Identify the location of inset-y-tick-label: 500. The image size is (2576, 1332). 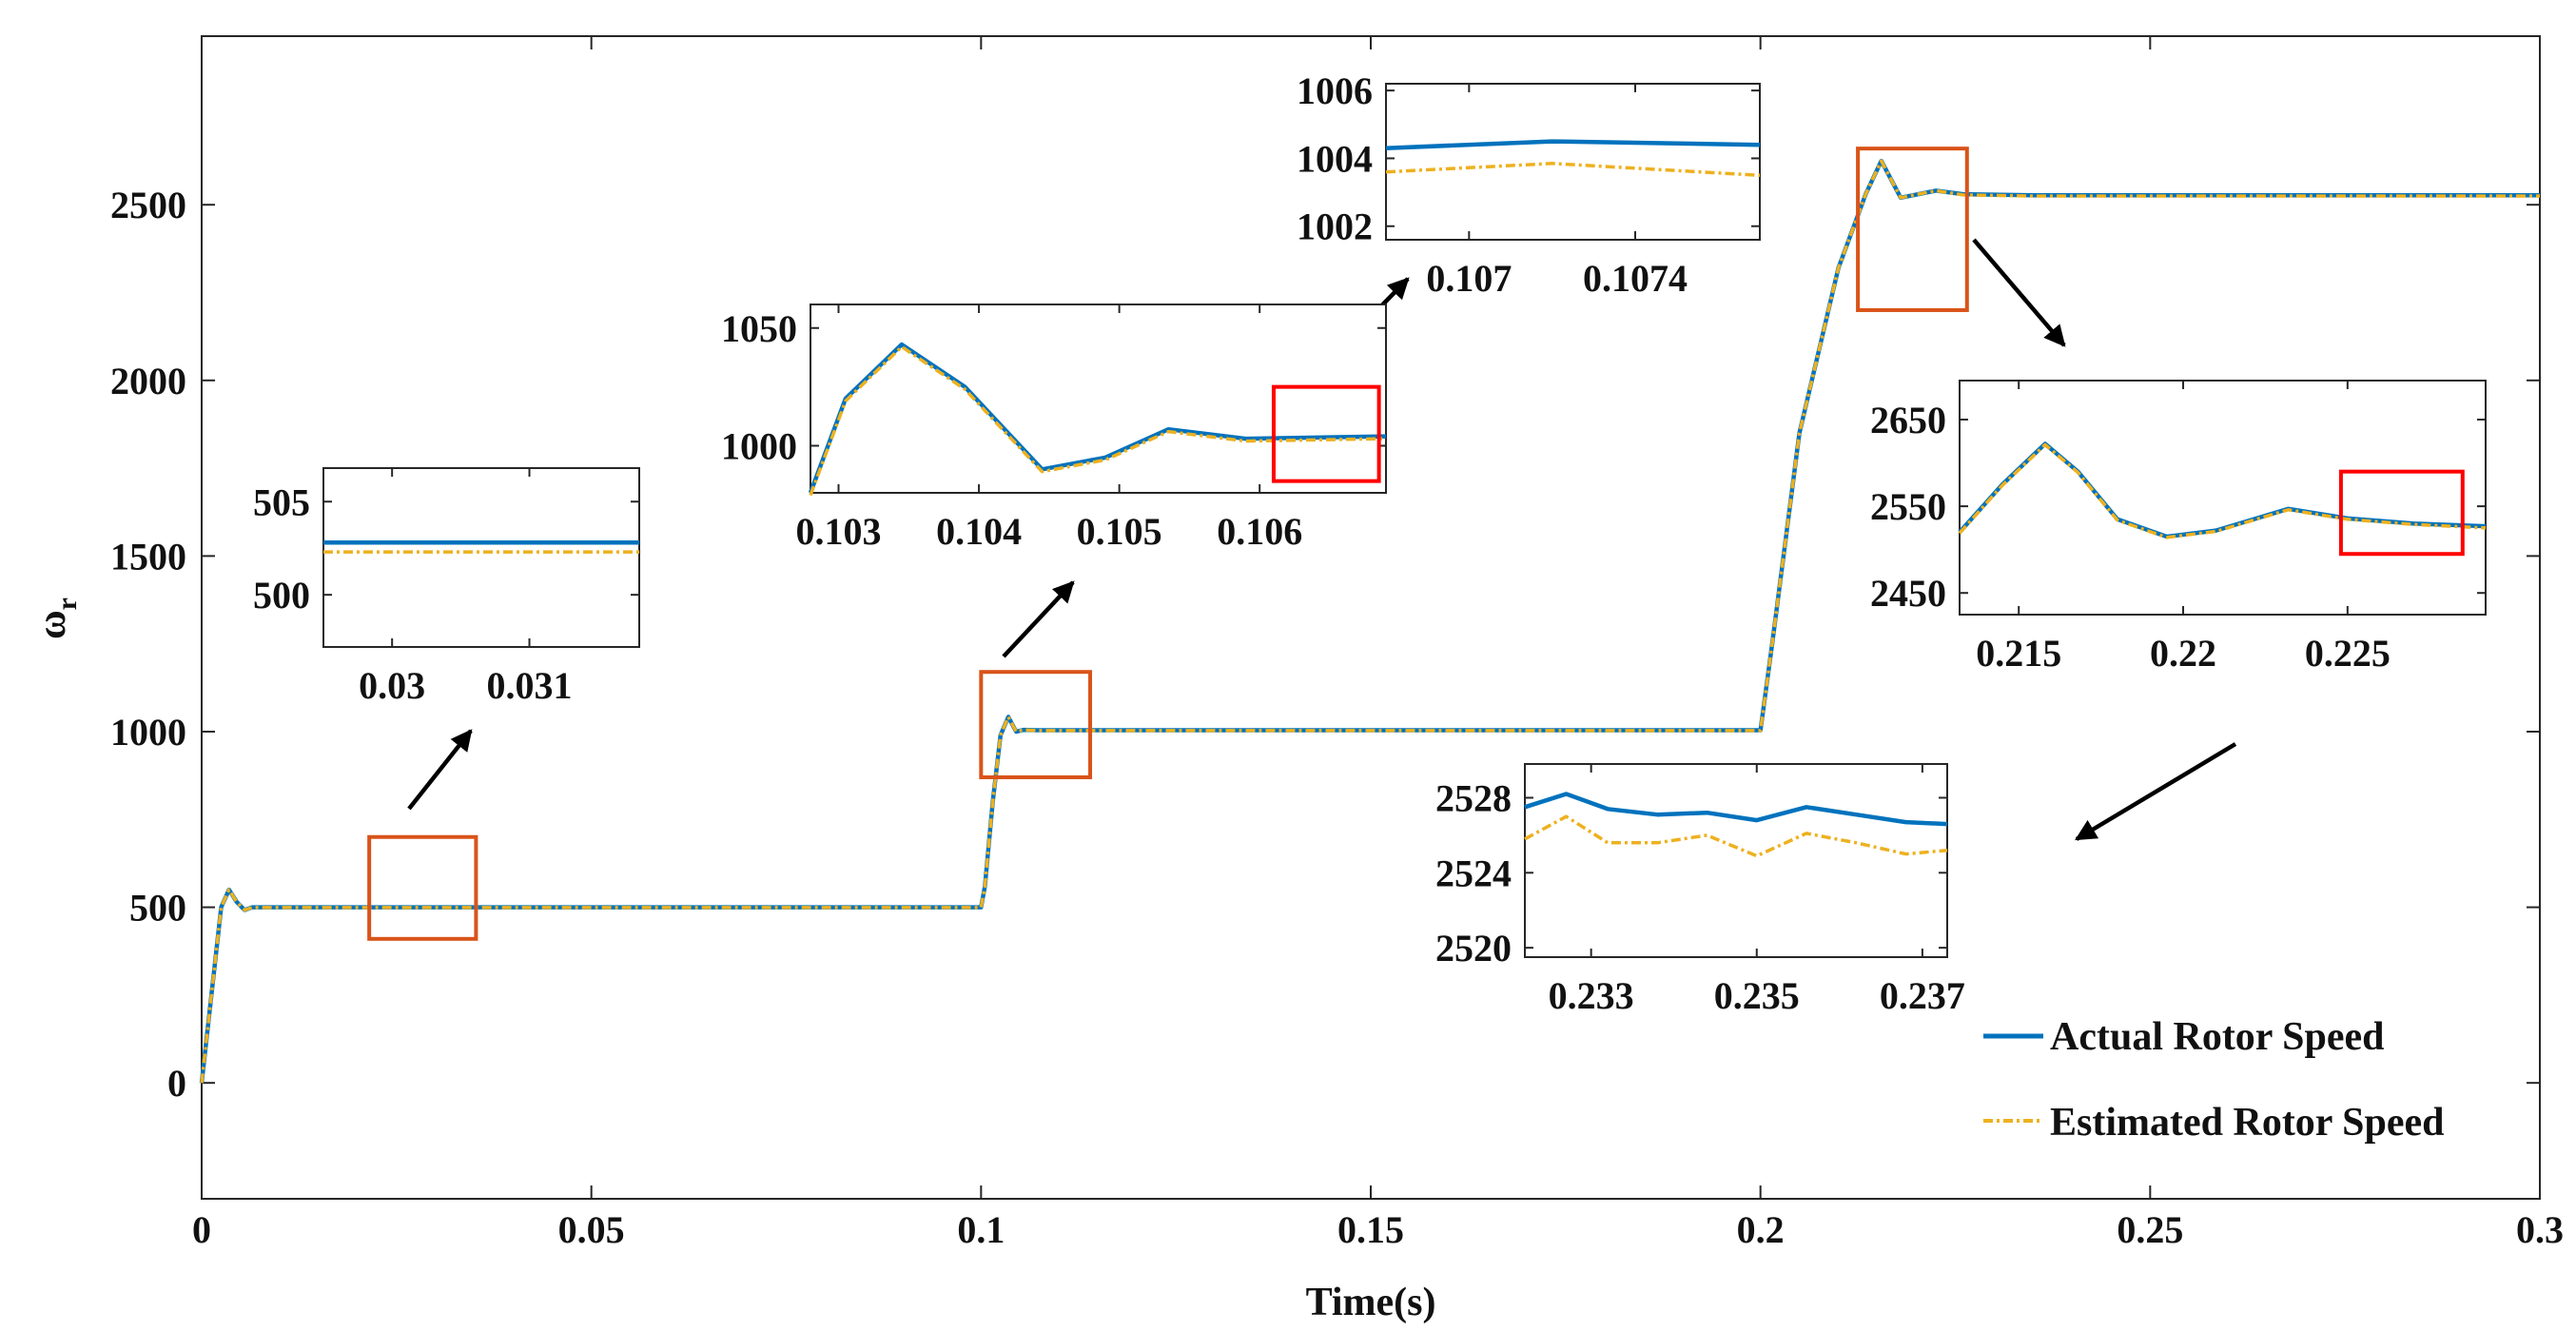
(281, 596).